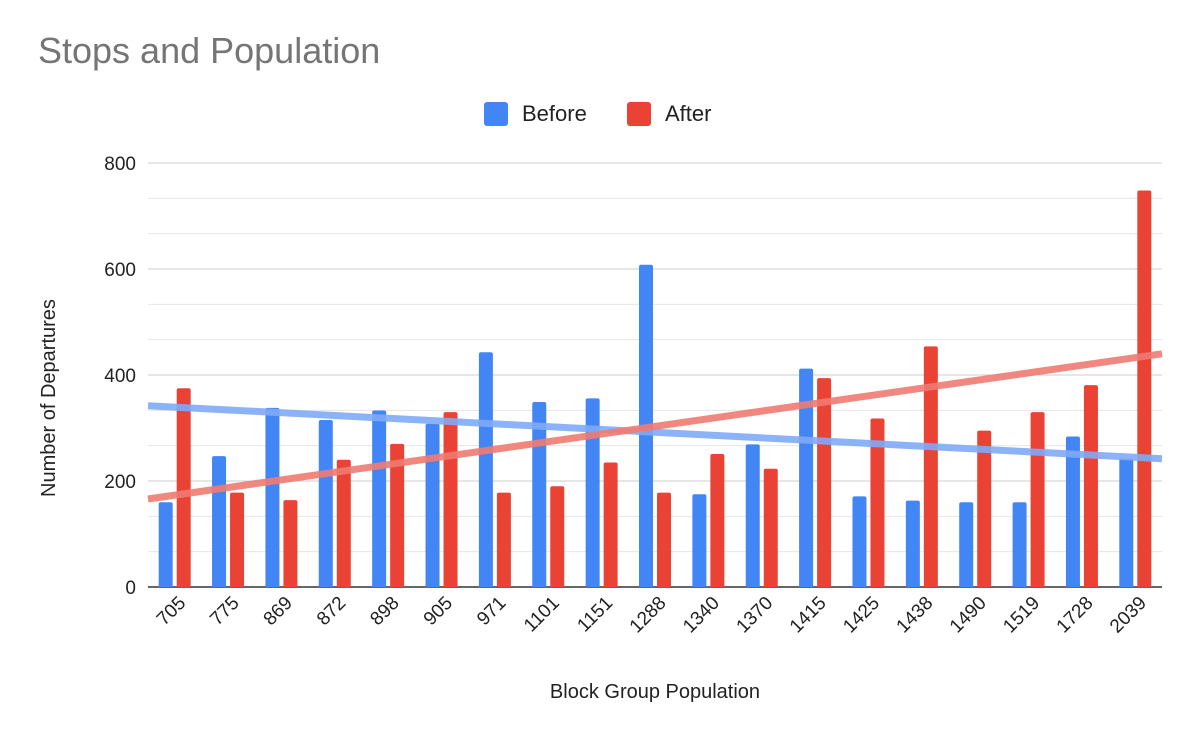 This screenshot has width=1200, height=742. I want to click on x-tick-label: 1425, so click(861, 615).